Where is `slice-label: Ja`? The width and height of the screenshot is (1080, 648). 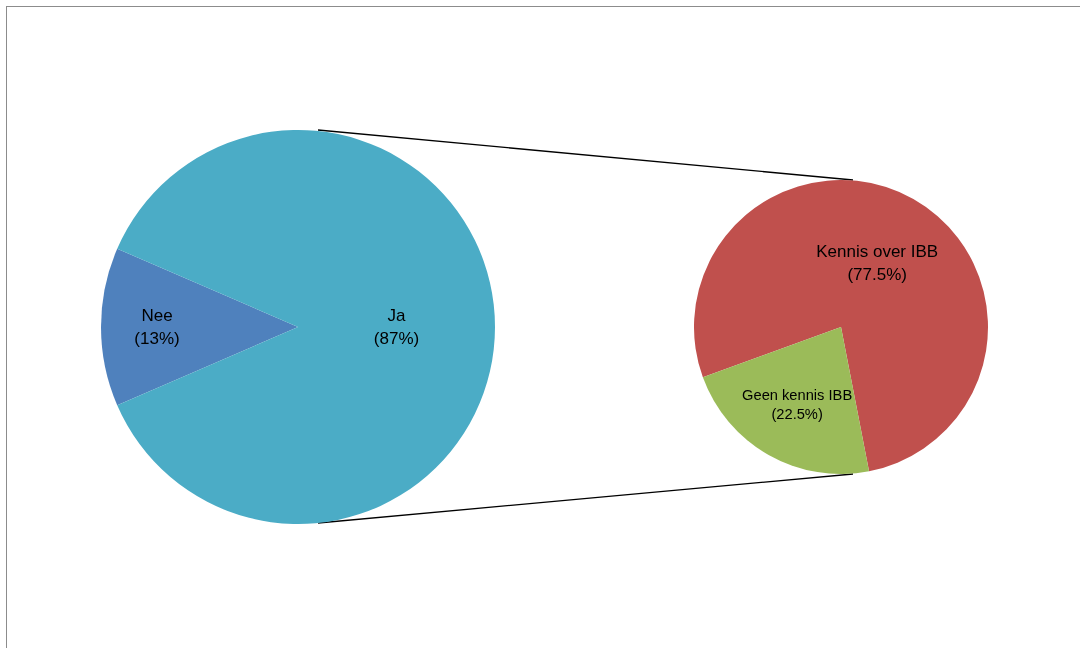 slice-label: Ja is located at coordinates (397, 316).